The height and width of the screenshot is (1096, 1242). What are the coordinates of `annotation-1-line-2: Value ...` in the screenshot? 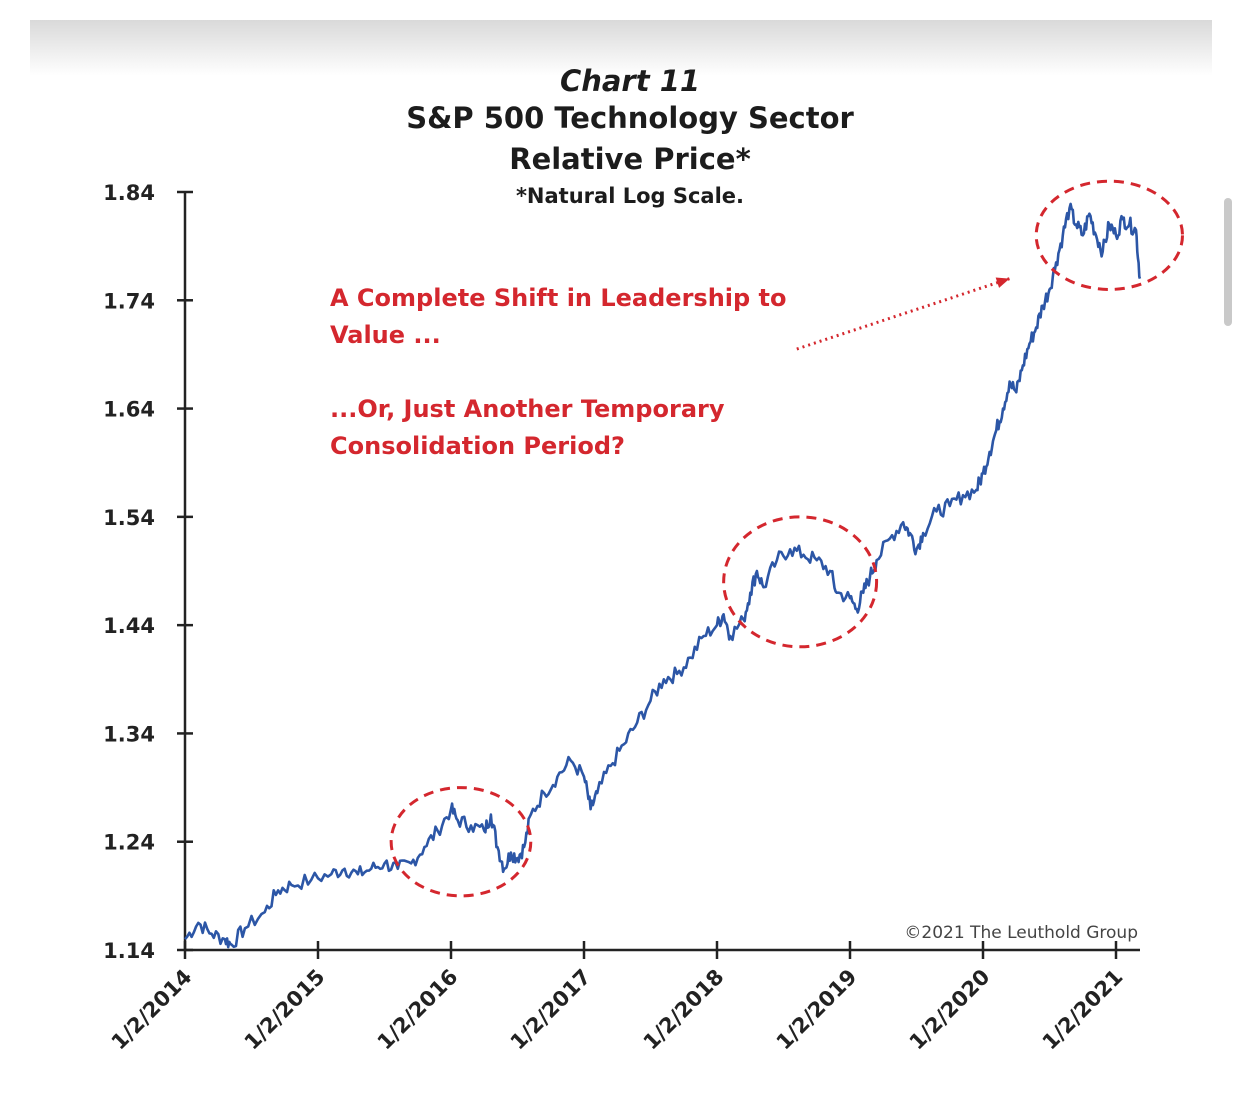 It's located at (385, 335).